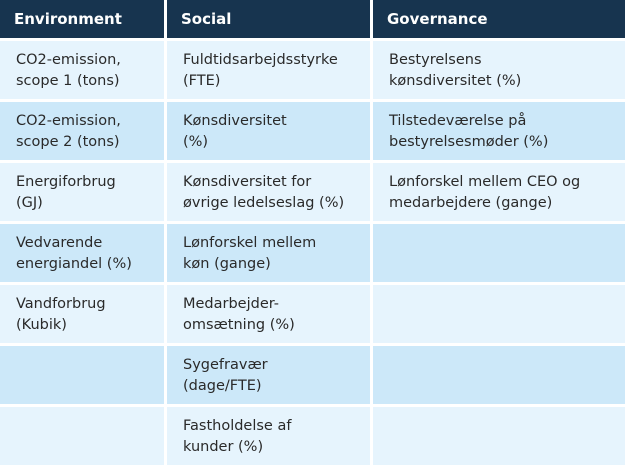  Describe the element at coordinates (499, 19) in the screenshot. I see `header-governance: Governance` at that location.